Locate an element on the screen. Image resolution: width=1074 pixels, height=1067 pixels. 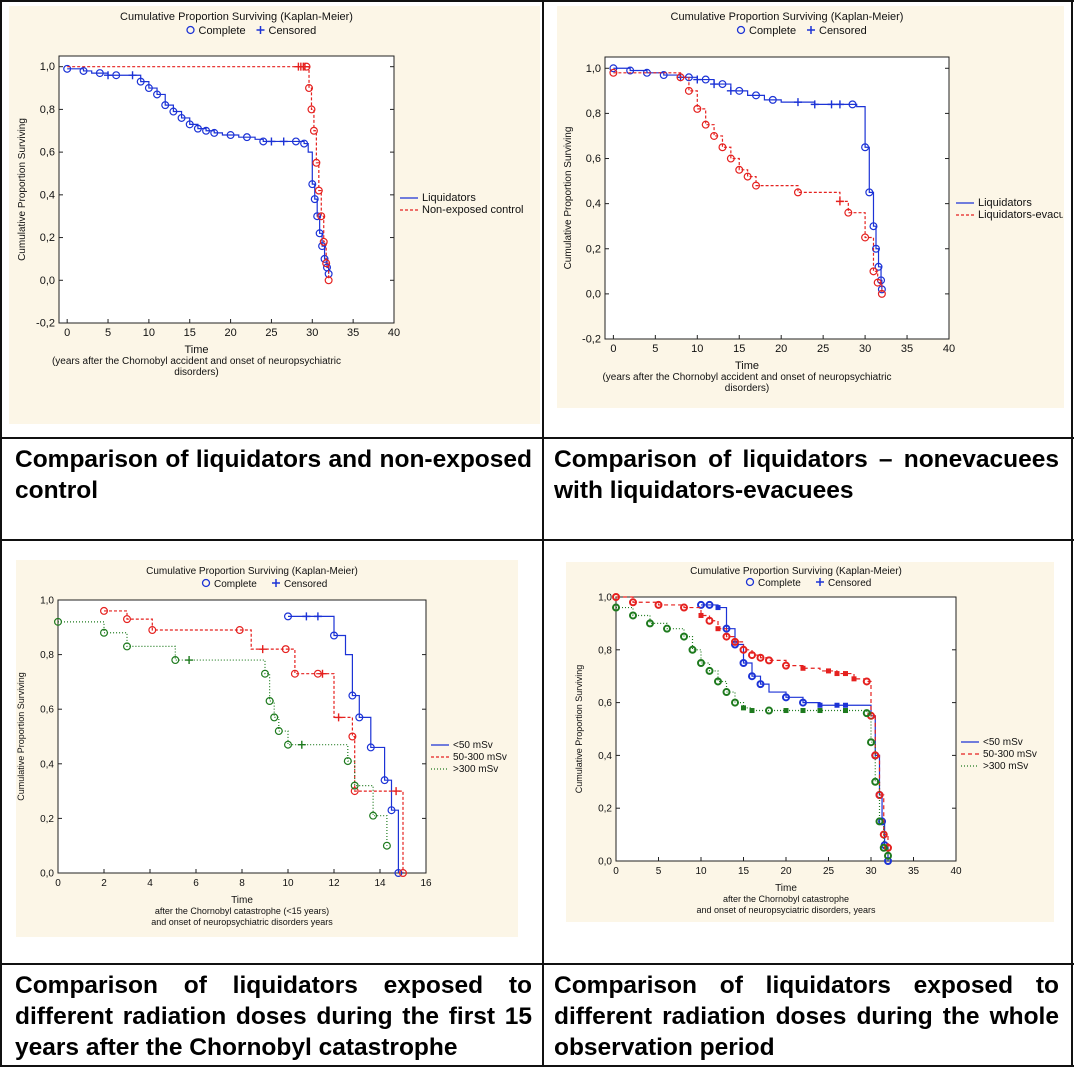
series-line is located at coordinates (223, 733).